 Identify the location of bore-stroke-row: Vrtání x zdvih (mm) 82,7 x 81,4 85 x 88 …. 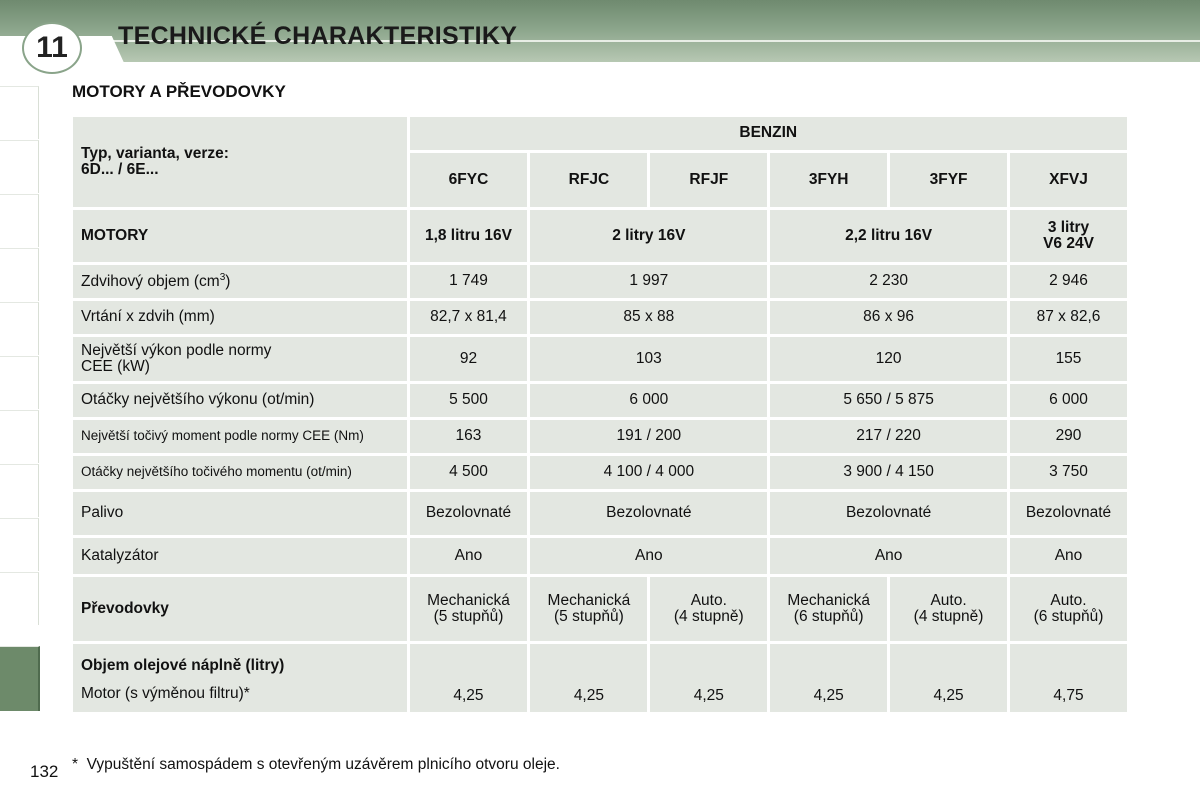
(600, 317).